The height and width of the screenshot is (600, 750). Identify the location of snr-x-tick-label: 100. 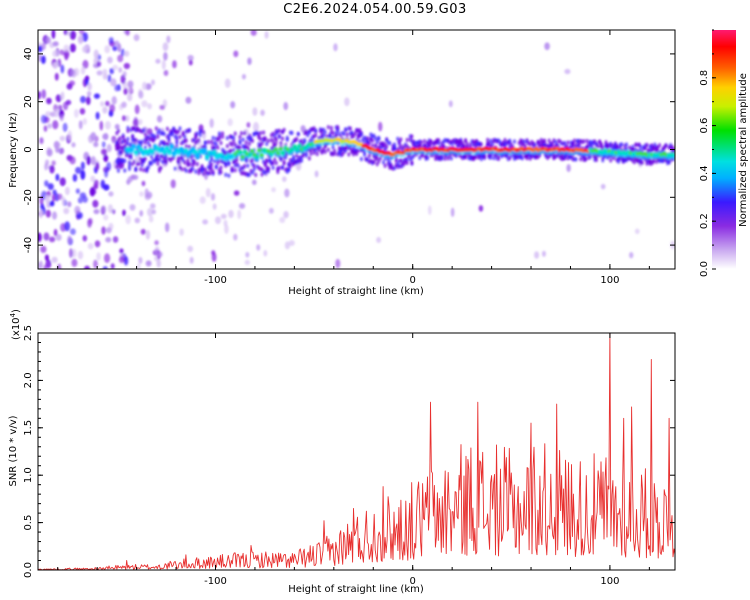
(609, 581).